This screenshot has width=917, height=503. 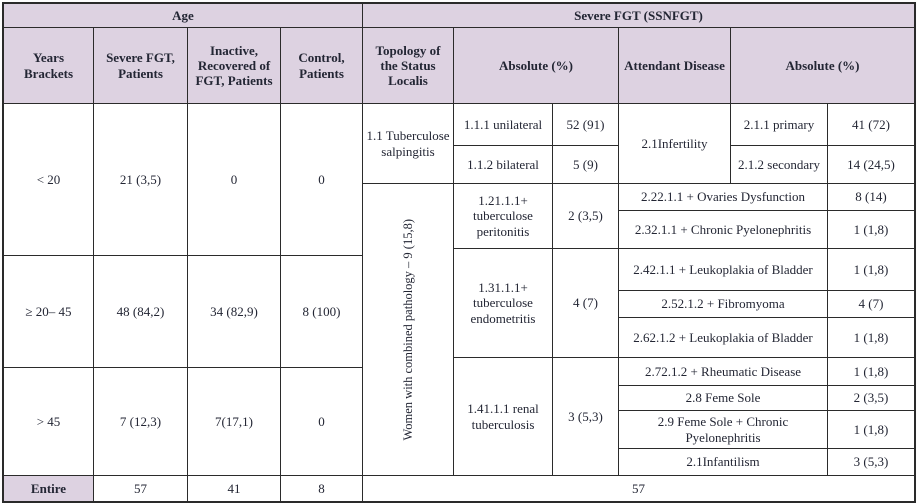 I want to click on col-header-severe-fgt-patients: Severe FGT, Patients, so click(x=141, y=66).